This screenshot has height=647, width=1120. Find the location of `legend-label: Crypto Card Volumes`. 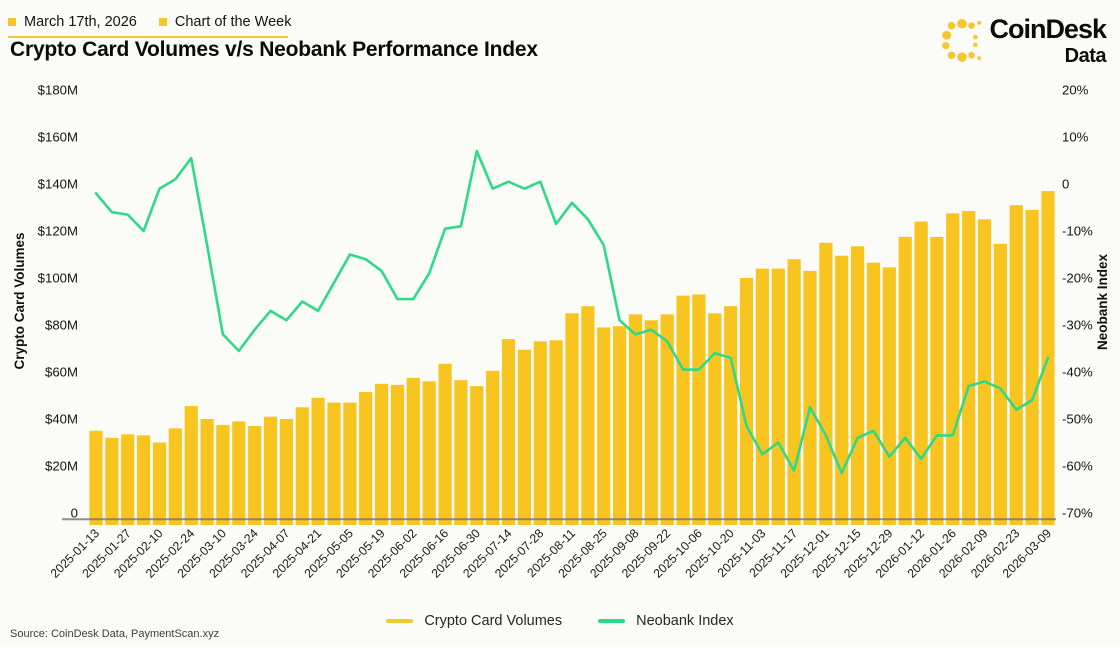

legend-label: Crypto Card Volumes is located at coordinates (493, 621).